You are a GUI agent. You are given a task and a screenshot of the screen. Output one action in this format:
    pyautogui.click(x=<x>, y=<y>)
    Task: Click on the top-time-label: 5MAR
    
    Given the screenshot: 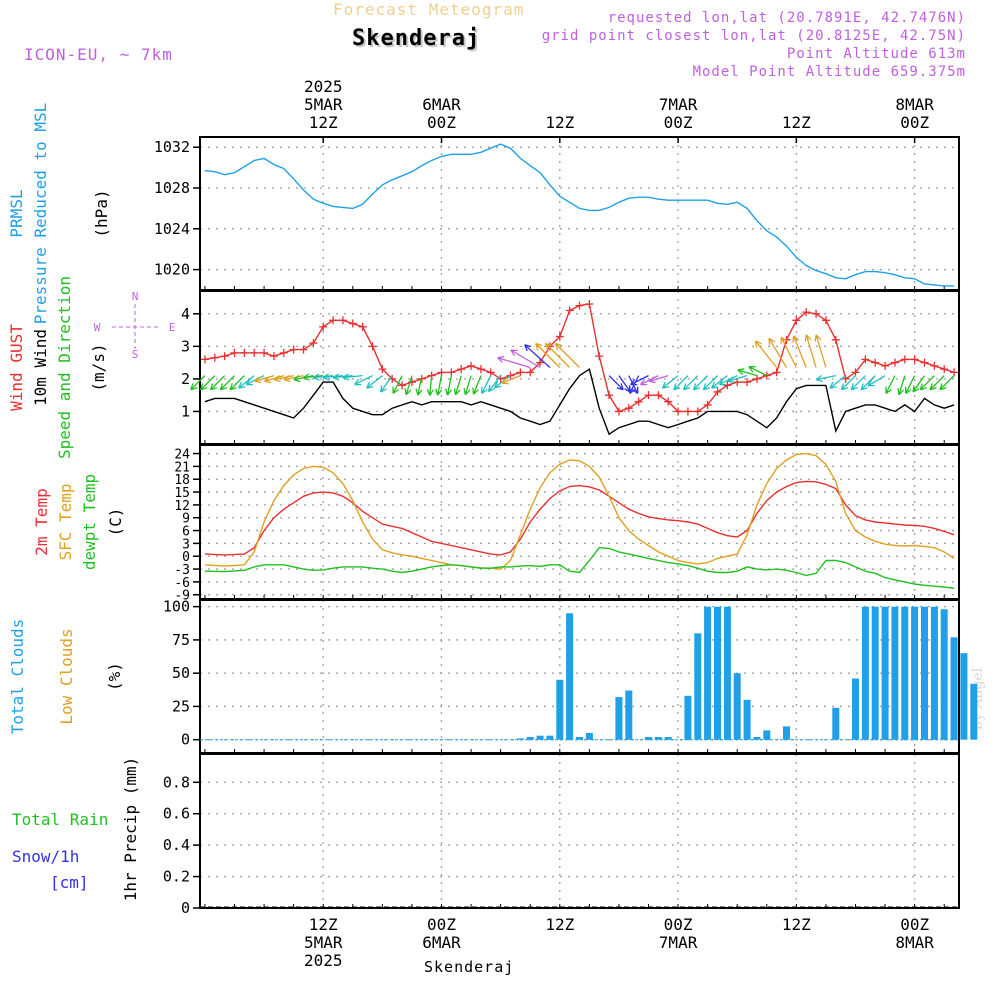 What is the action you would take?
    pyautogui.click(x=323, y=104)
    